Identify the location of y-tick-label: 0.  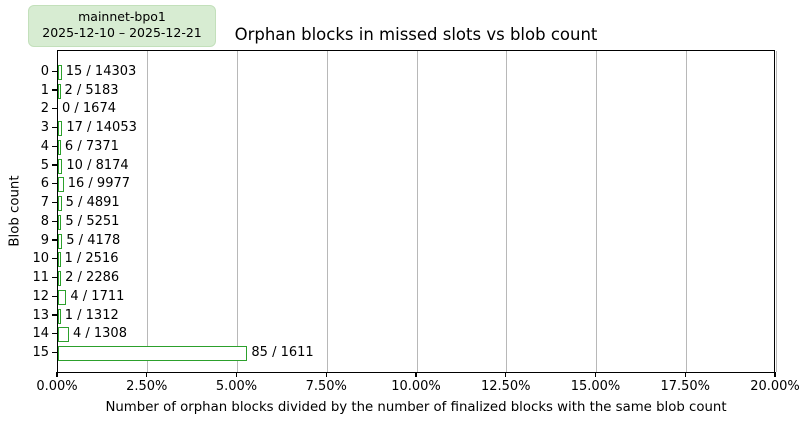
(44, 71).